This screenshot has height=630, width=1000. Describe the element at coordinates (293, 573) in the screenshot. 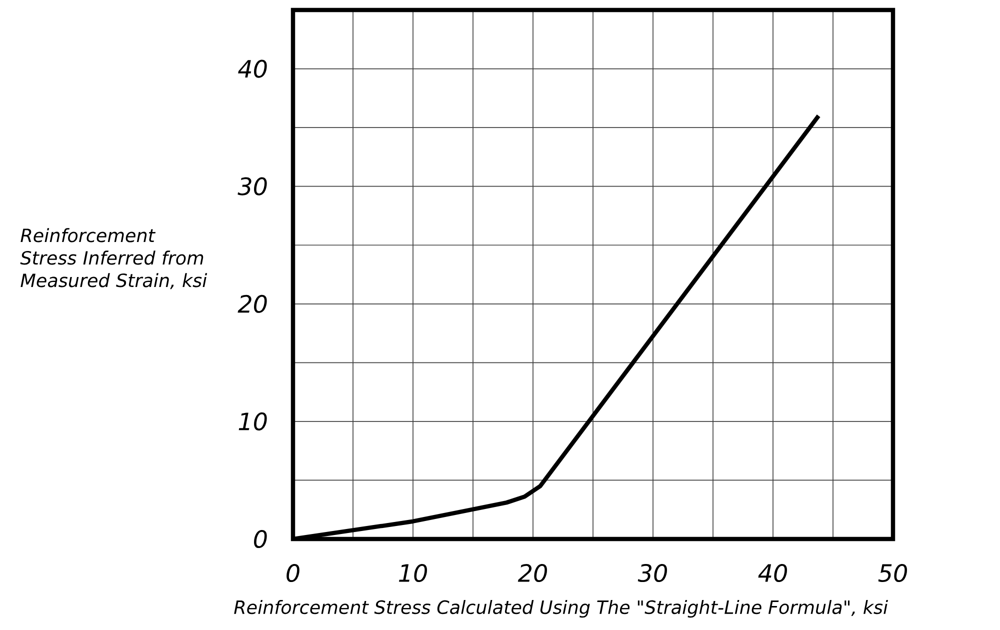

I see `x-tick-label: 0` at that location.